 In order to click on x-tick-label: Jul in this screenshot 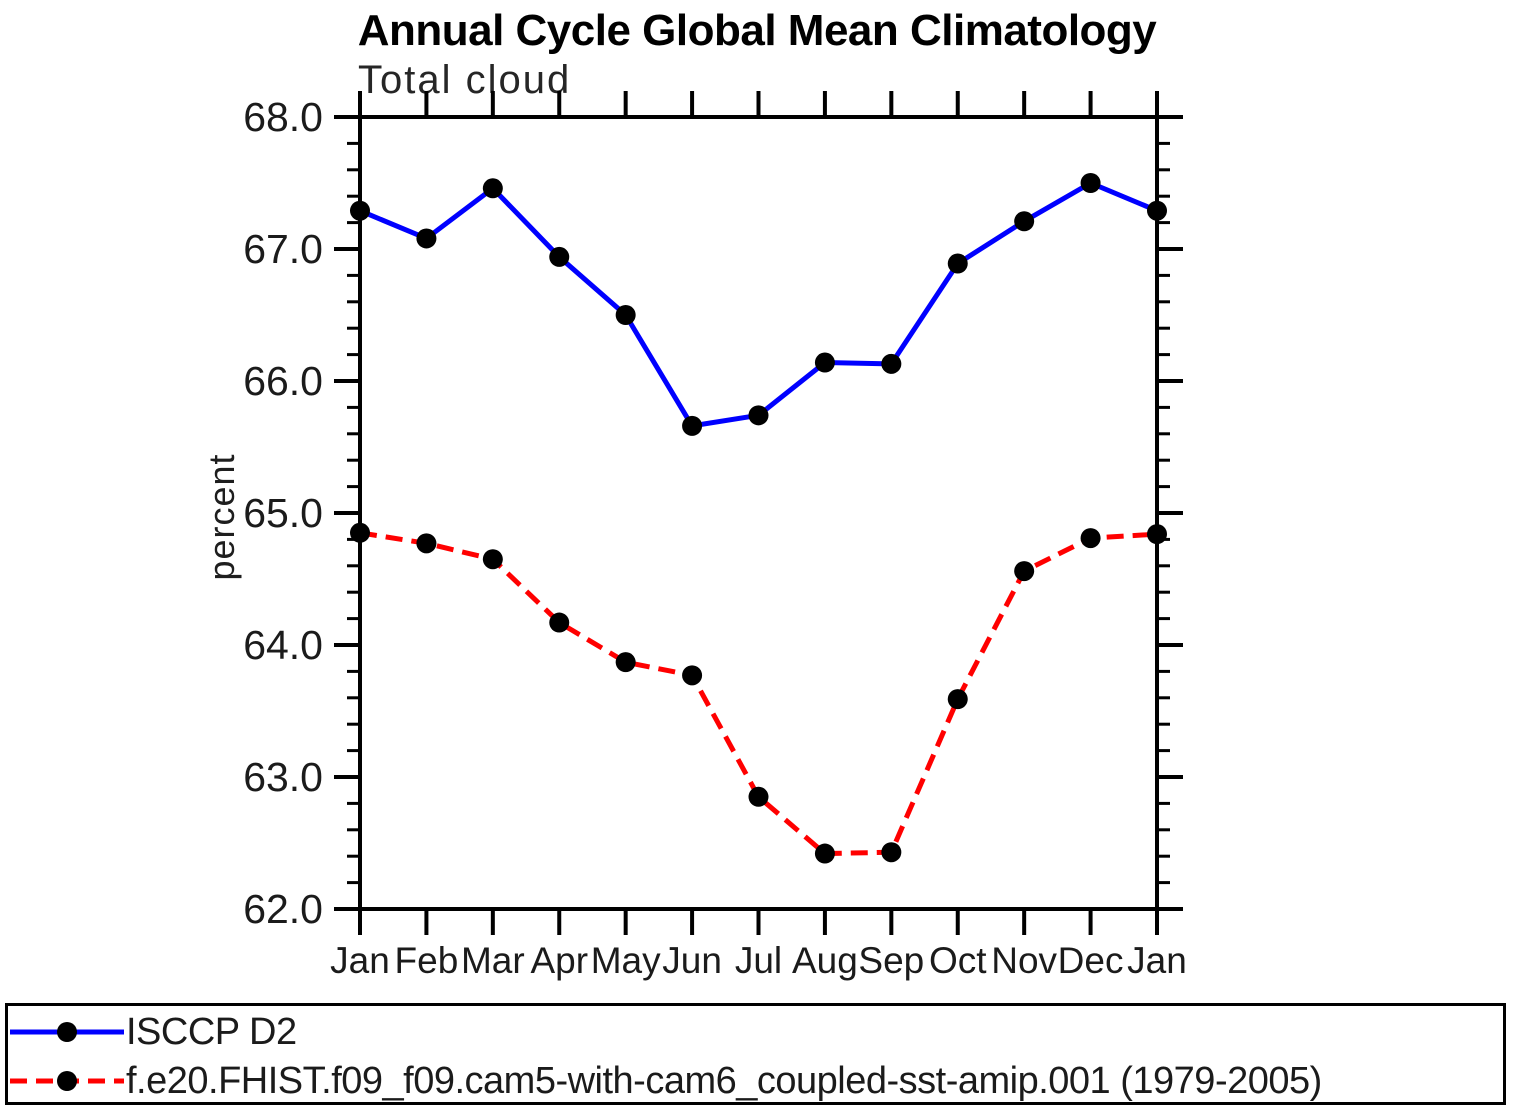, I will do `click(758, 960)`.